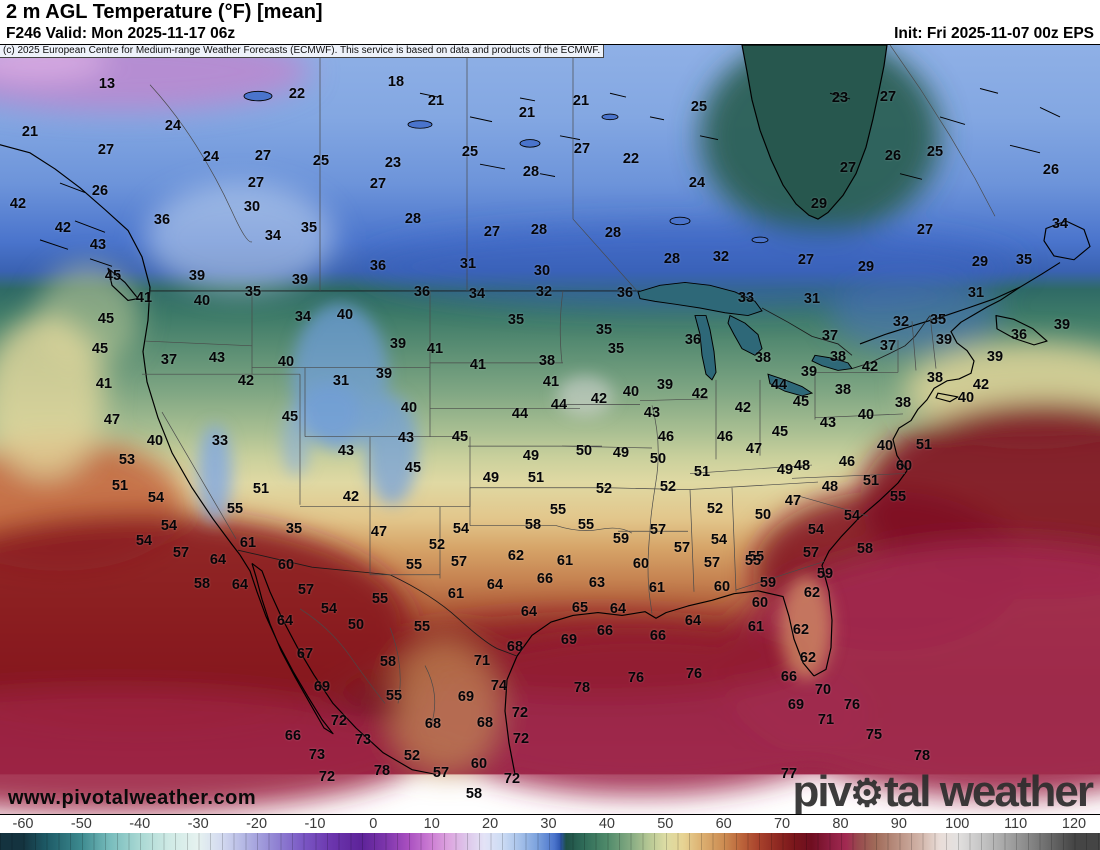 The height and width of the screenshot is (850, 1100). Describe the element at coordinates (490, 824) in the screenshot. I see `colorbar-tick: 20` at that location.